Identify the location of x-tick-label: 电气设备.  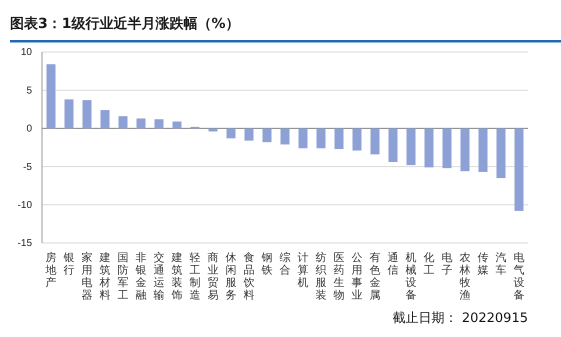
(519, 276).